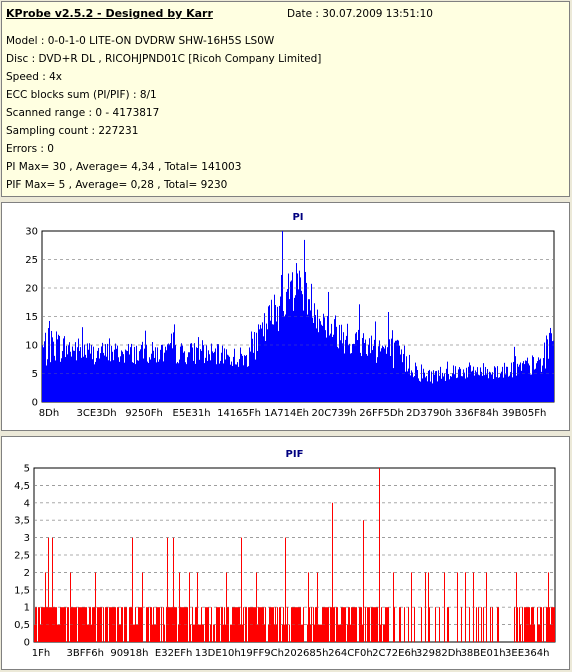  What do you see at coordinates (34, 77) in the screenshot?
I see `info-speed: Speed : 4x` at bounding box center [34, 77].